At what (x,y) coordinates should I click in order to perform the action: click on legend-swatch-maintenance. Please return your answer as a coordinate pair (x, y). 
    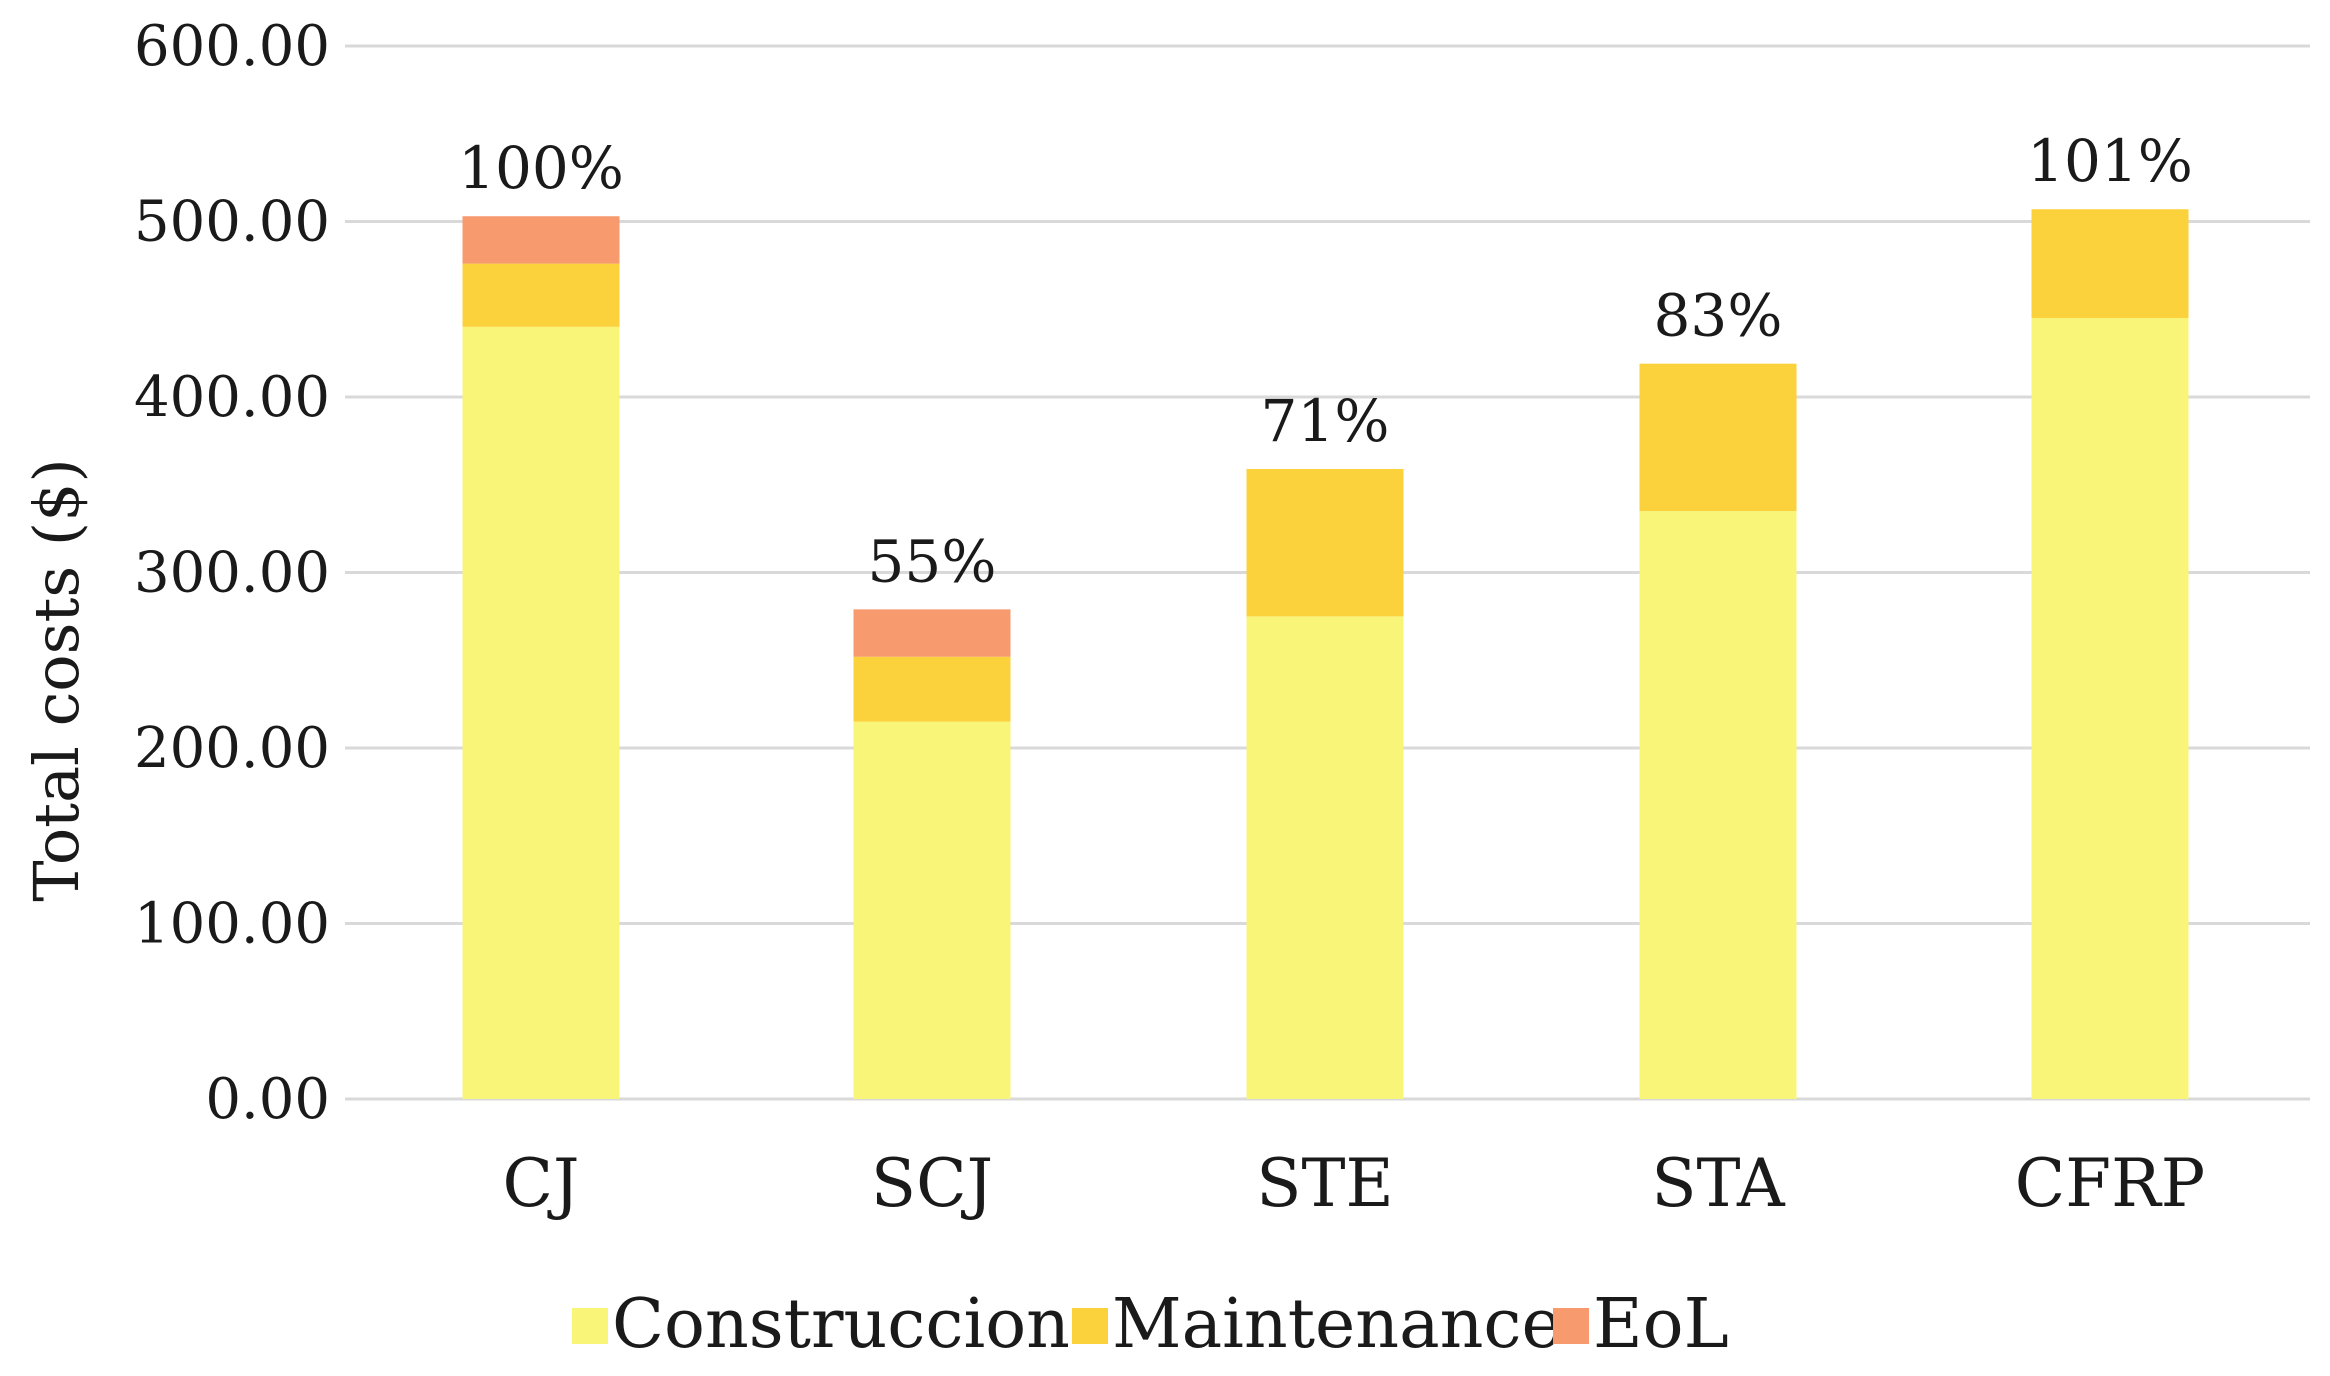
    Looking at the image, I should click on (1090, 1326).